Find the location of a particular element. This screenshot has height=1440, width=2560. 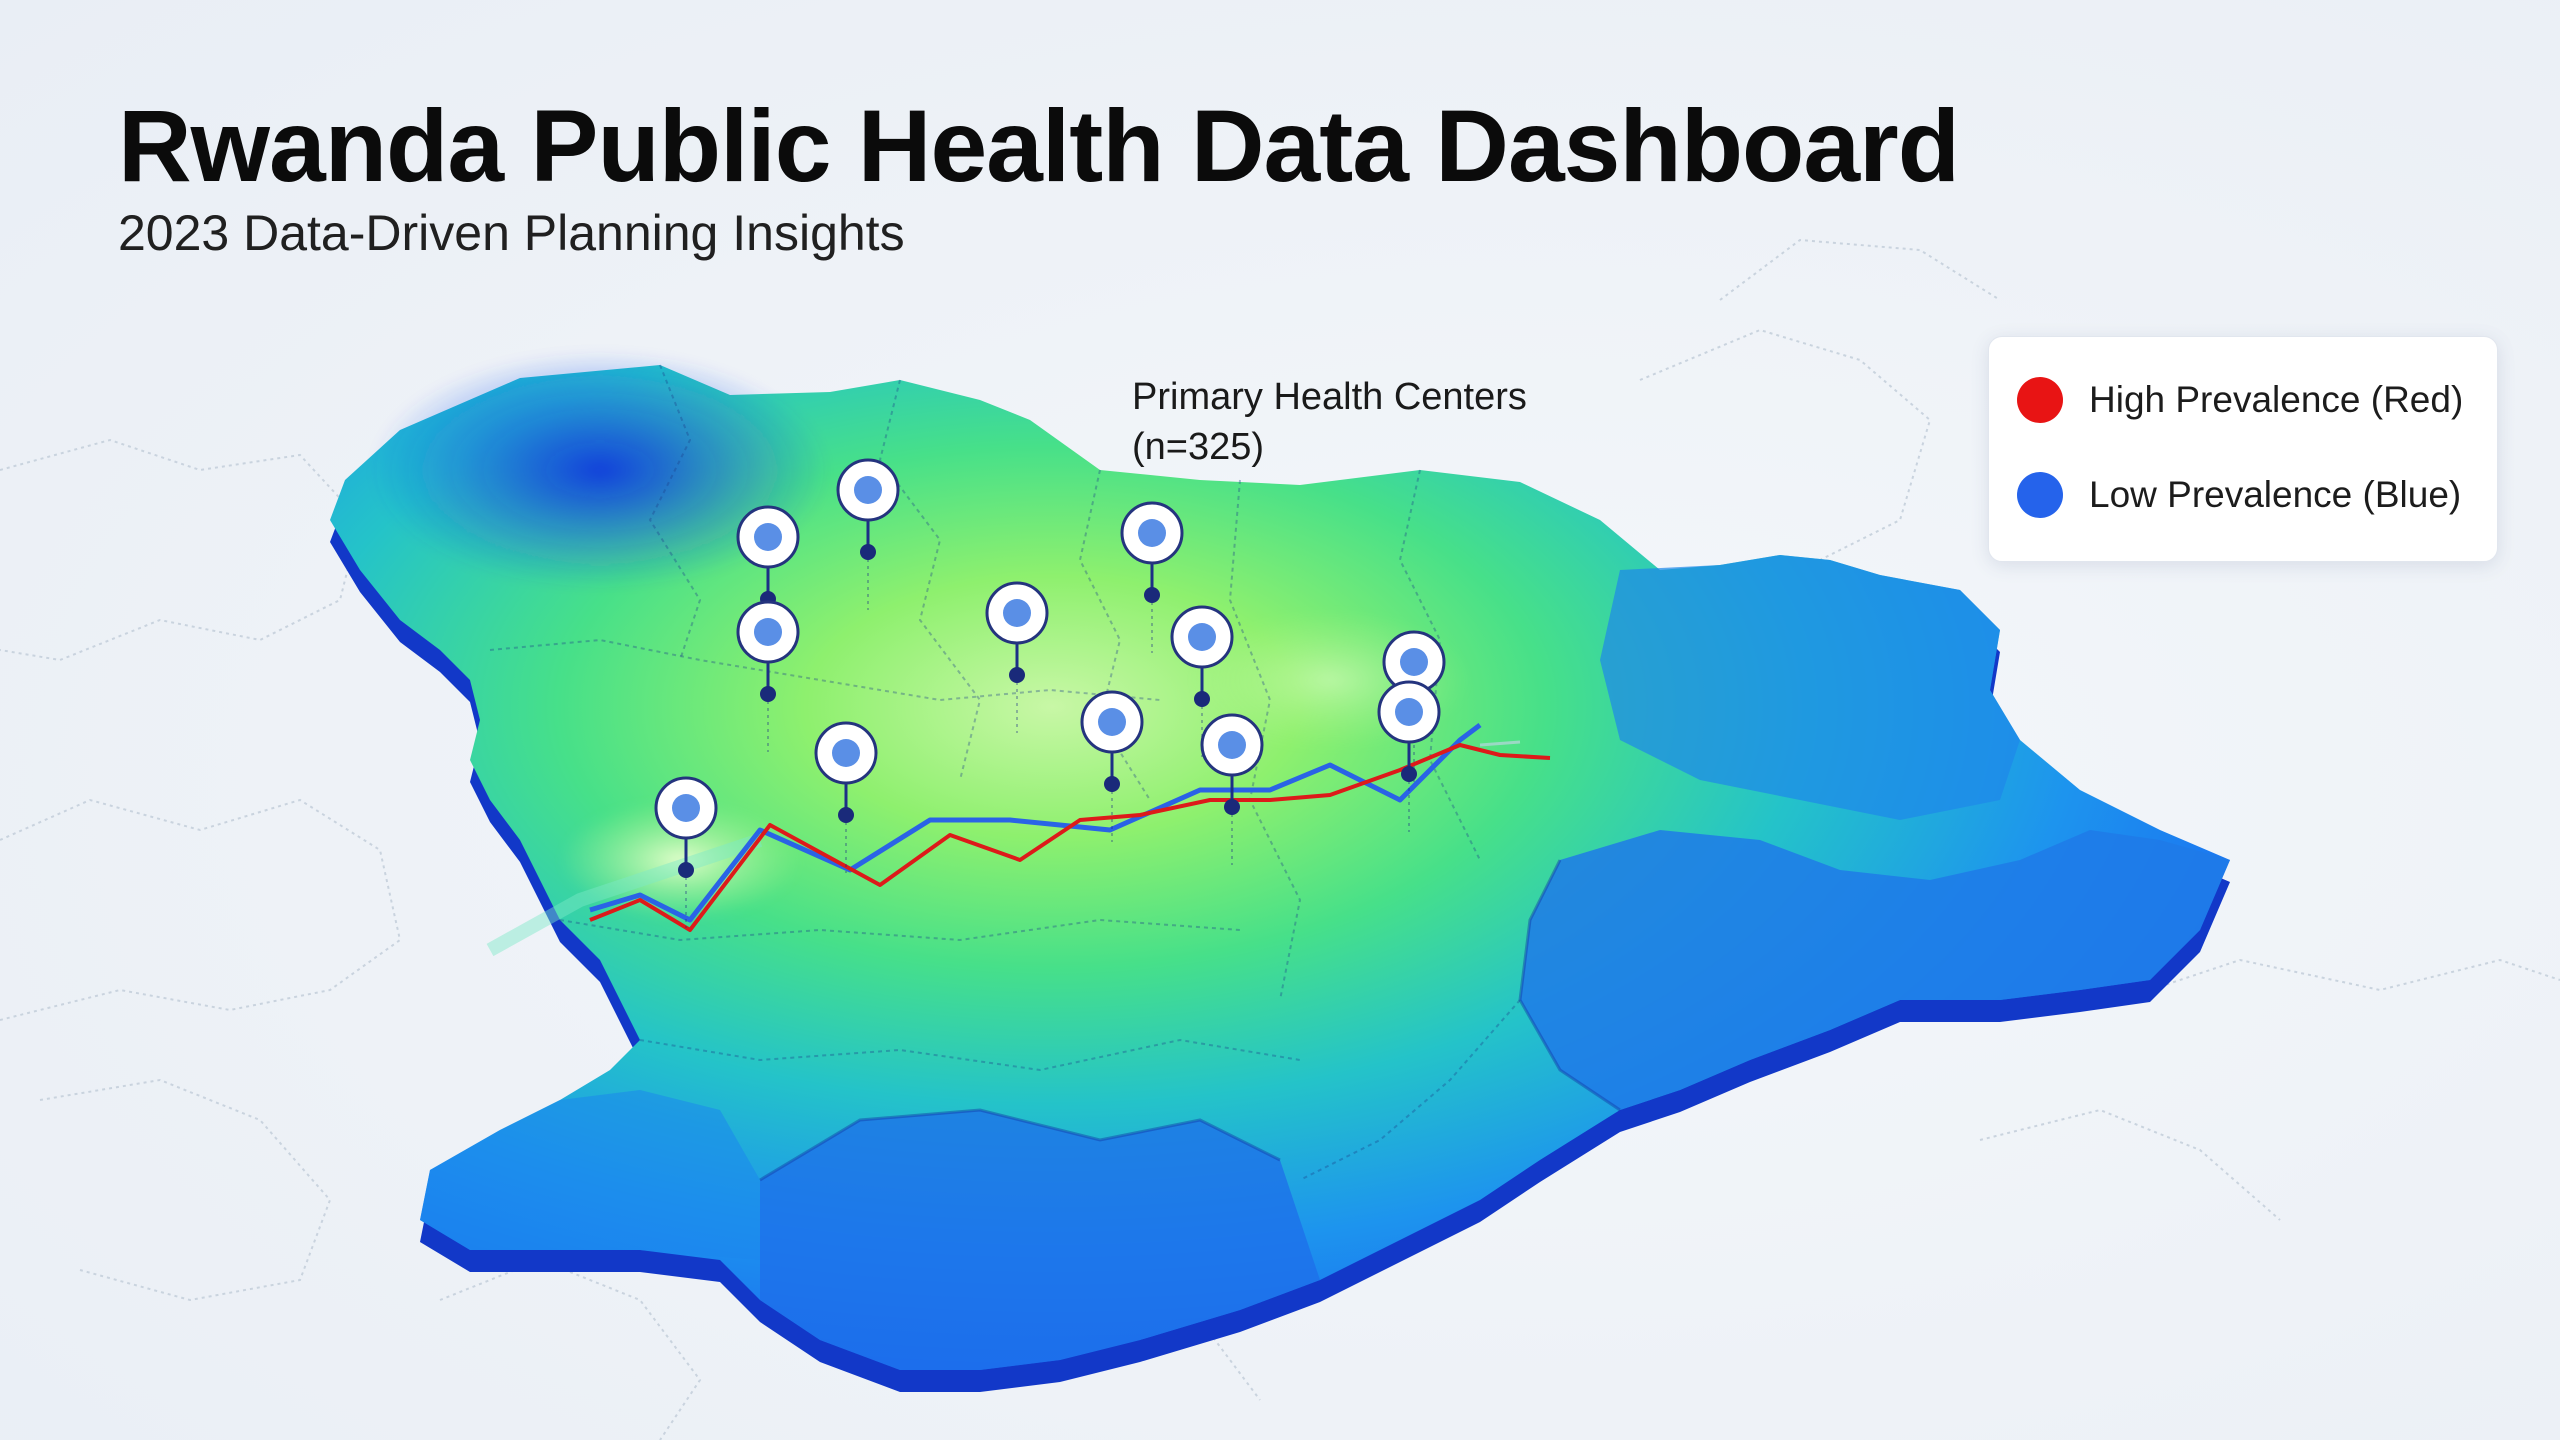

page-title: Rwanda Public Health Data Dashboard is located at coordinates (1039, 146).